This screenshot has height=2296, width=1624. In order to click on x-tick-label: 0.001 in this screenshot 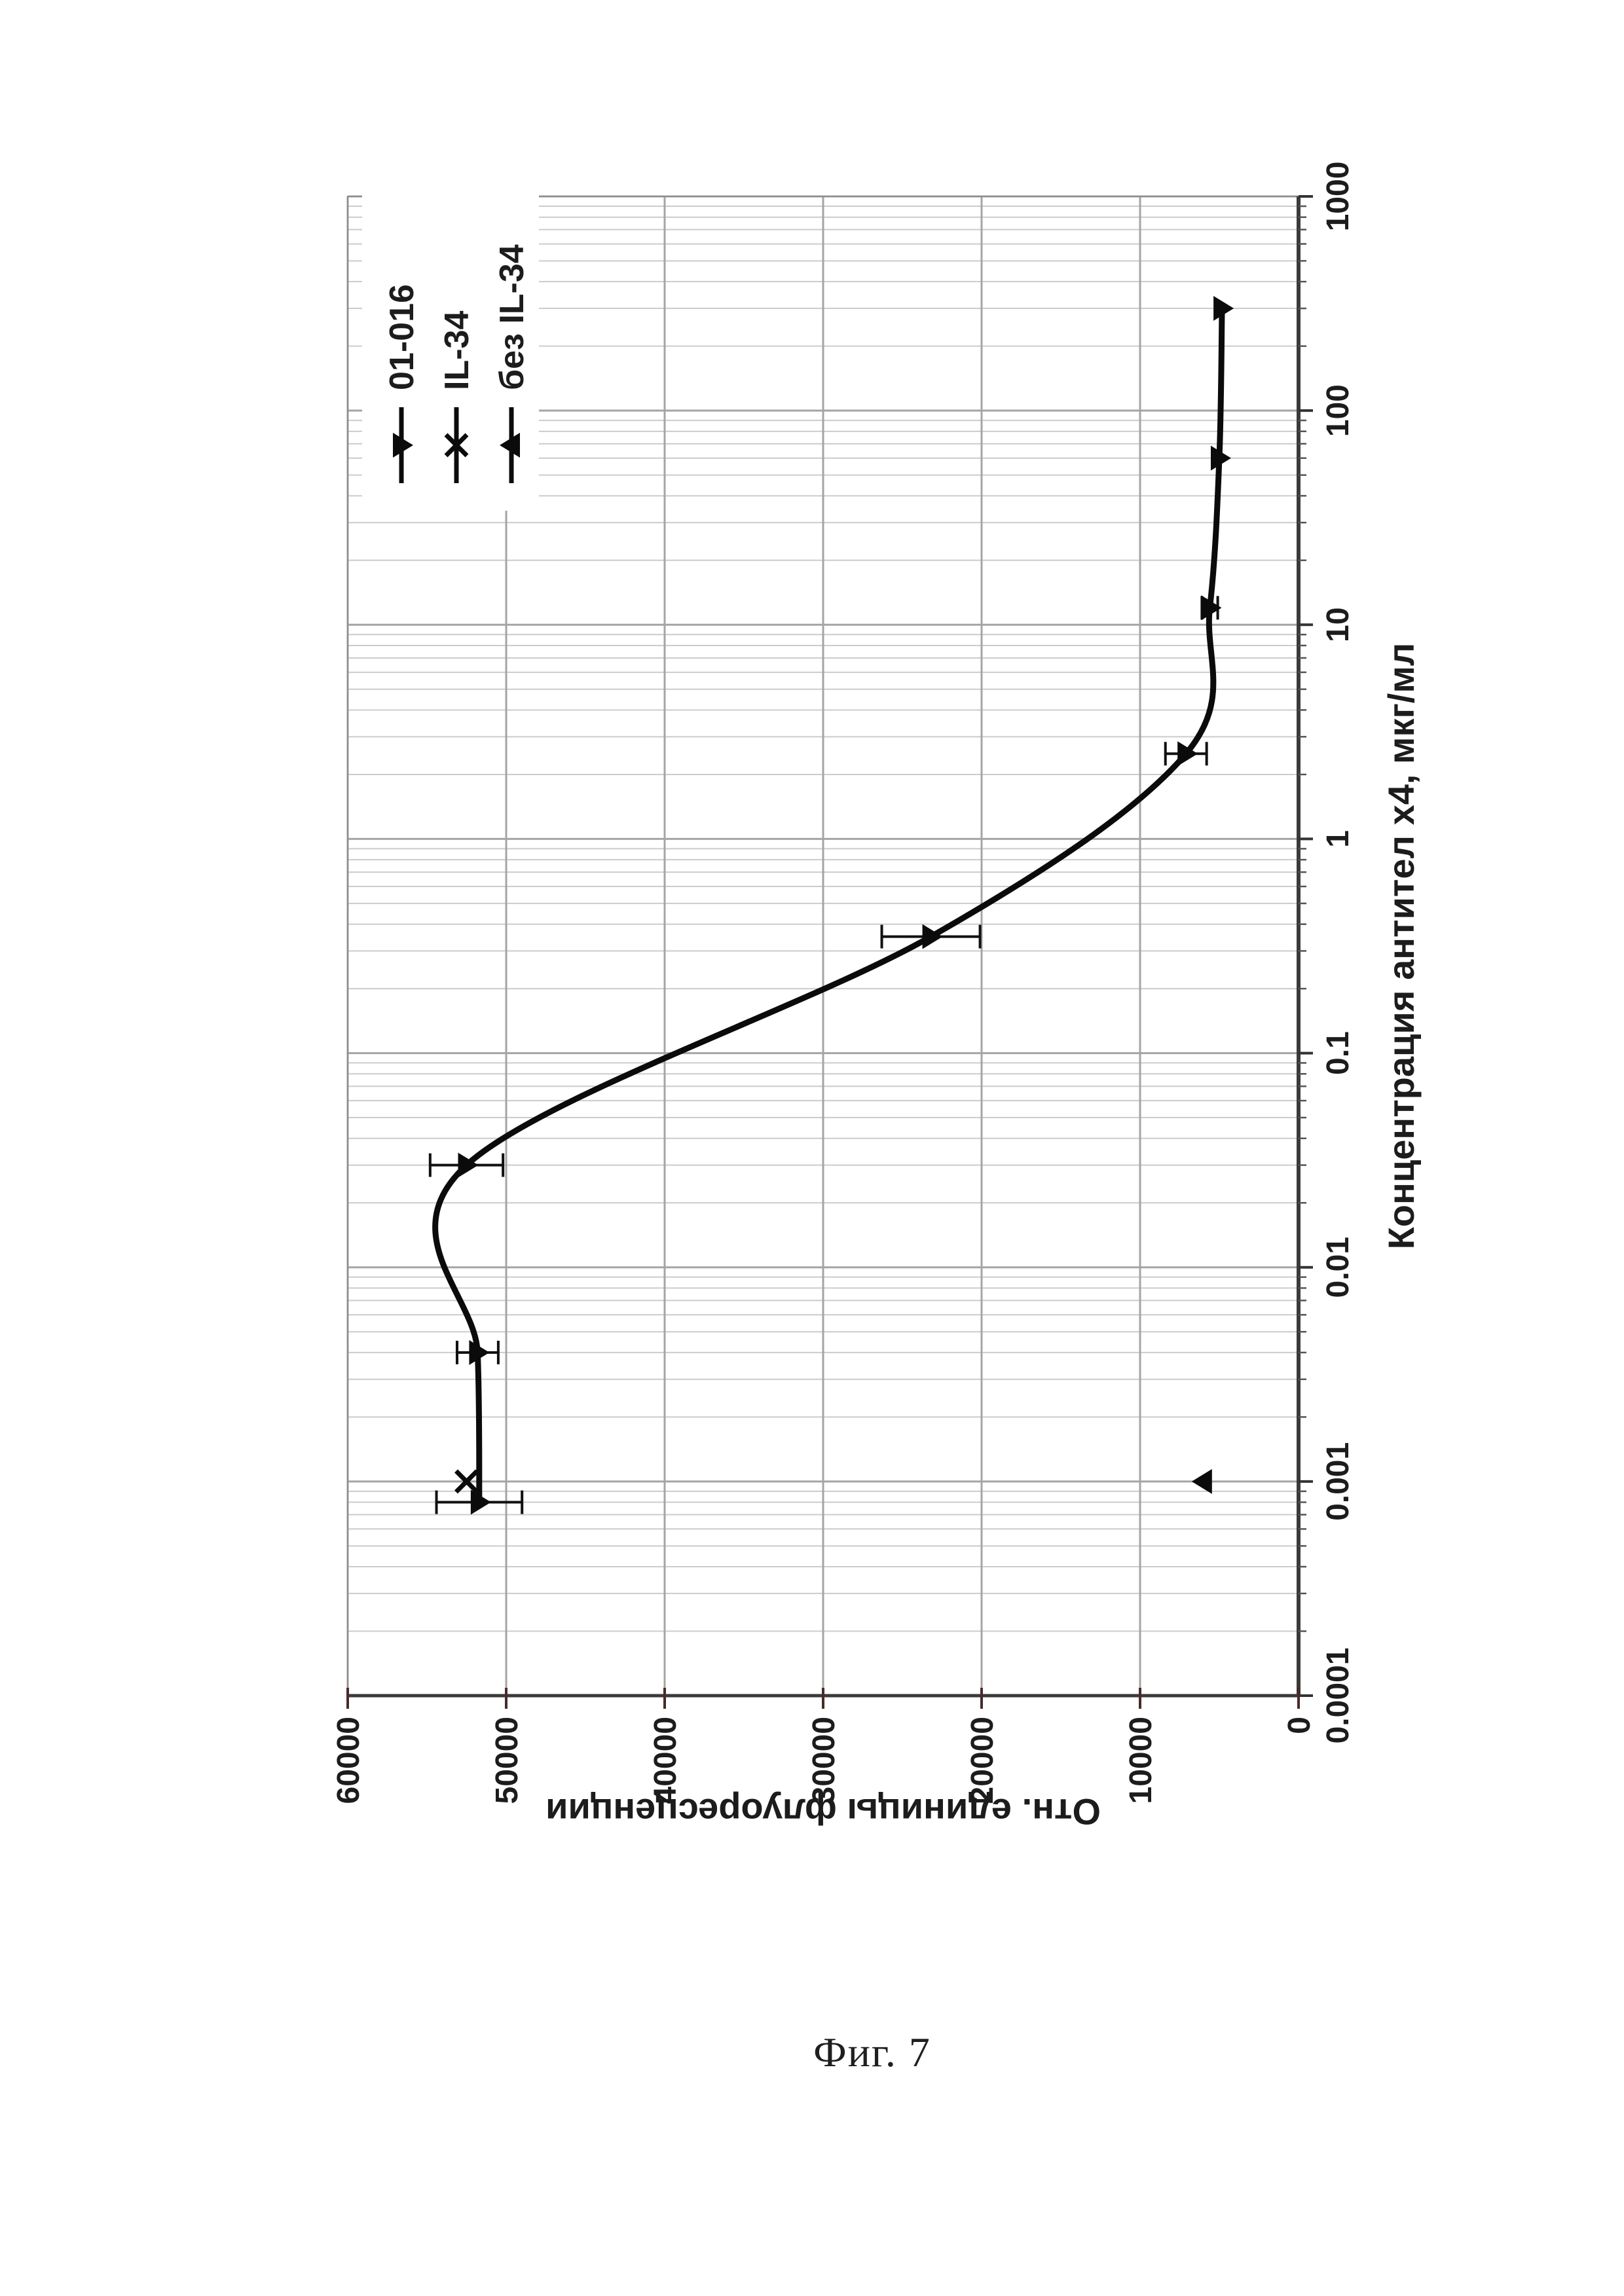, I will do `click(1338, 1481)`.